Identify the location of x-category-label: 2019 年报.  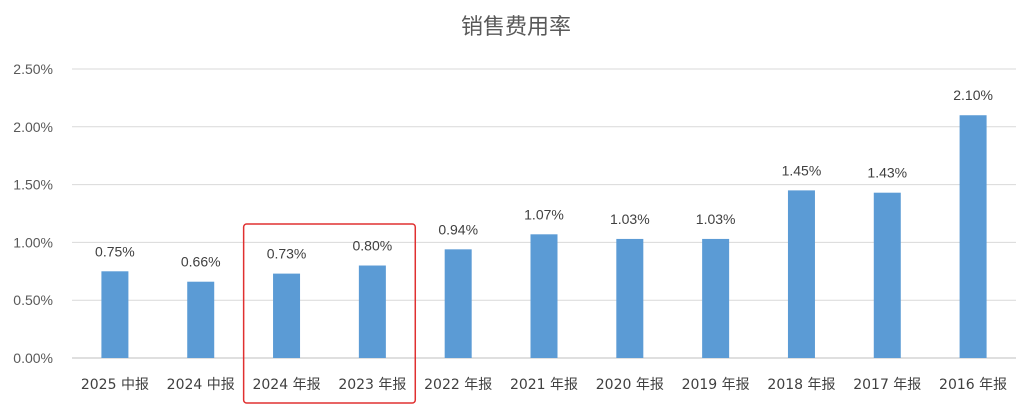
(716, 385).